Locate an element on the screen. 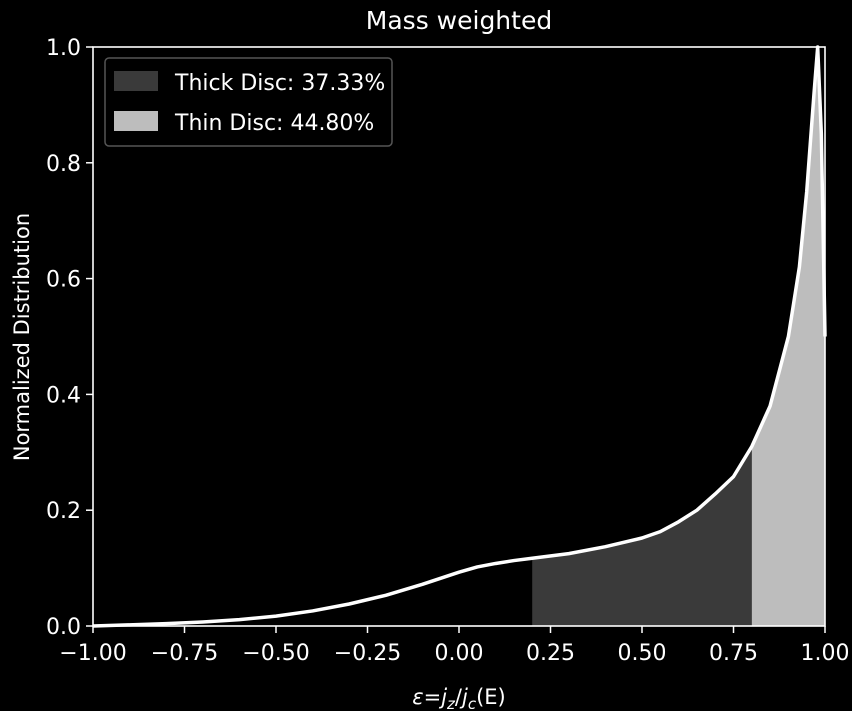 This screenshot has height=711, width=852. x-tick-label: 0.75 is located at coordinates (733, 653).